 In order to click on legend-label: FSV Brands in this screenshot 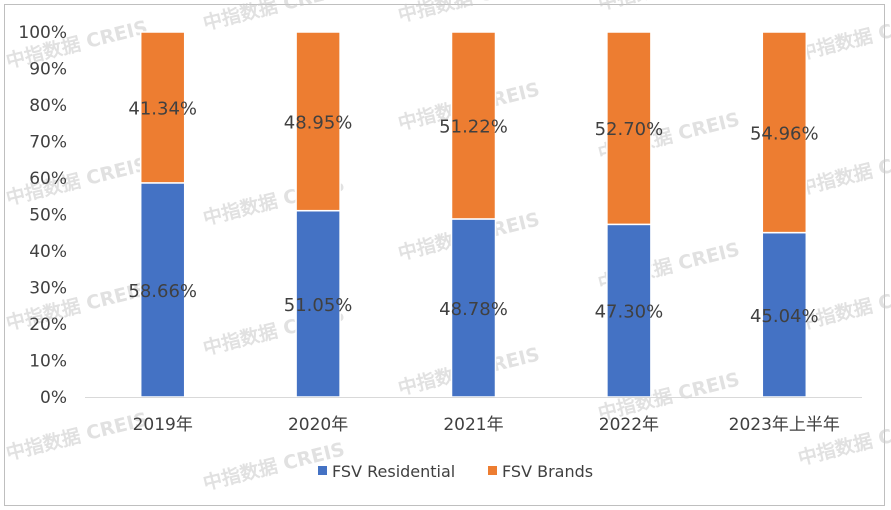, I will do `click(547, 471)`.